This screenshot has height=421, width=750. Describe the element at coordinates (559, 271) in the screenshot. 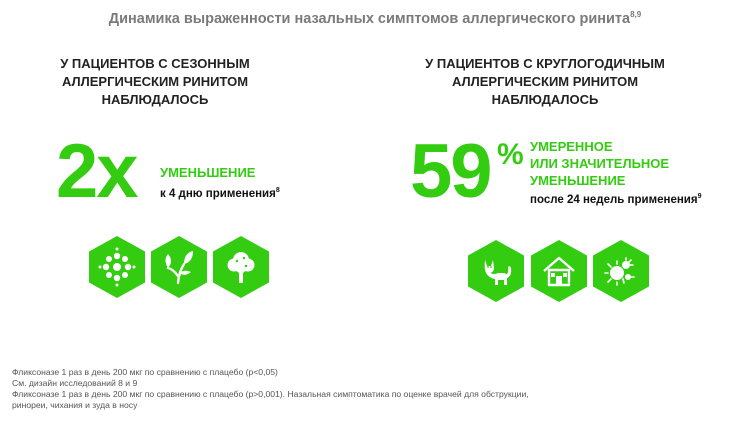

I see `house-icon` at that location.